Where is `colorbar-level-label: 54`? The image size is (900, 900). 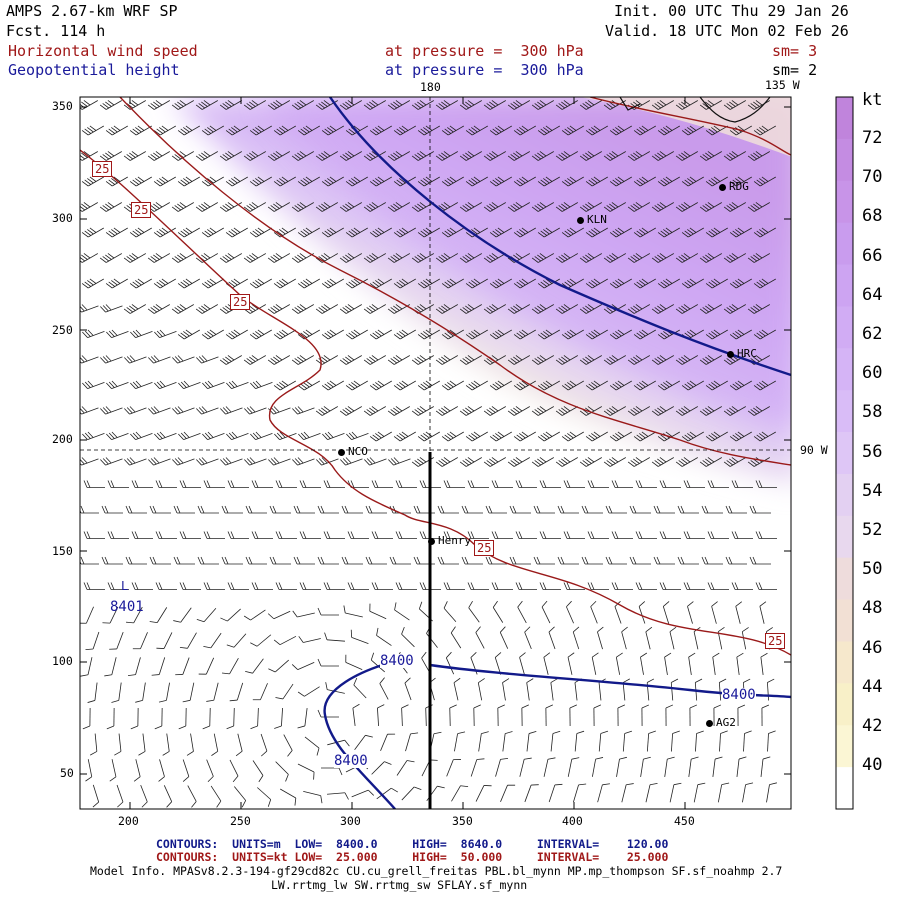
colorbar-level-label: 54 is located at coordinates (872, 490).